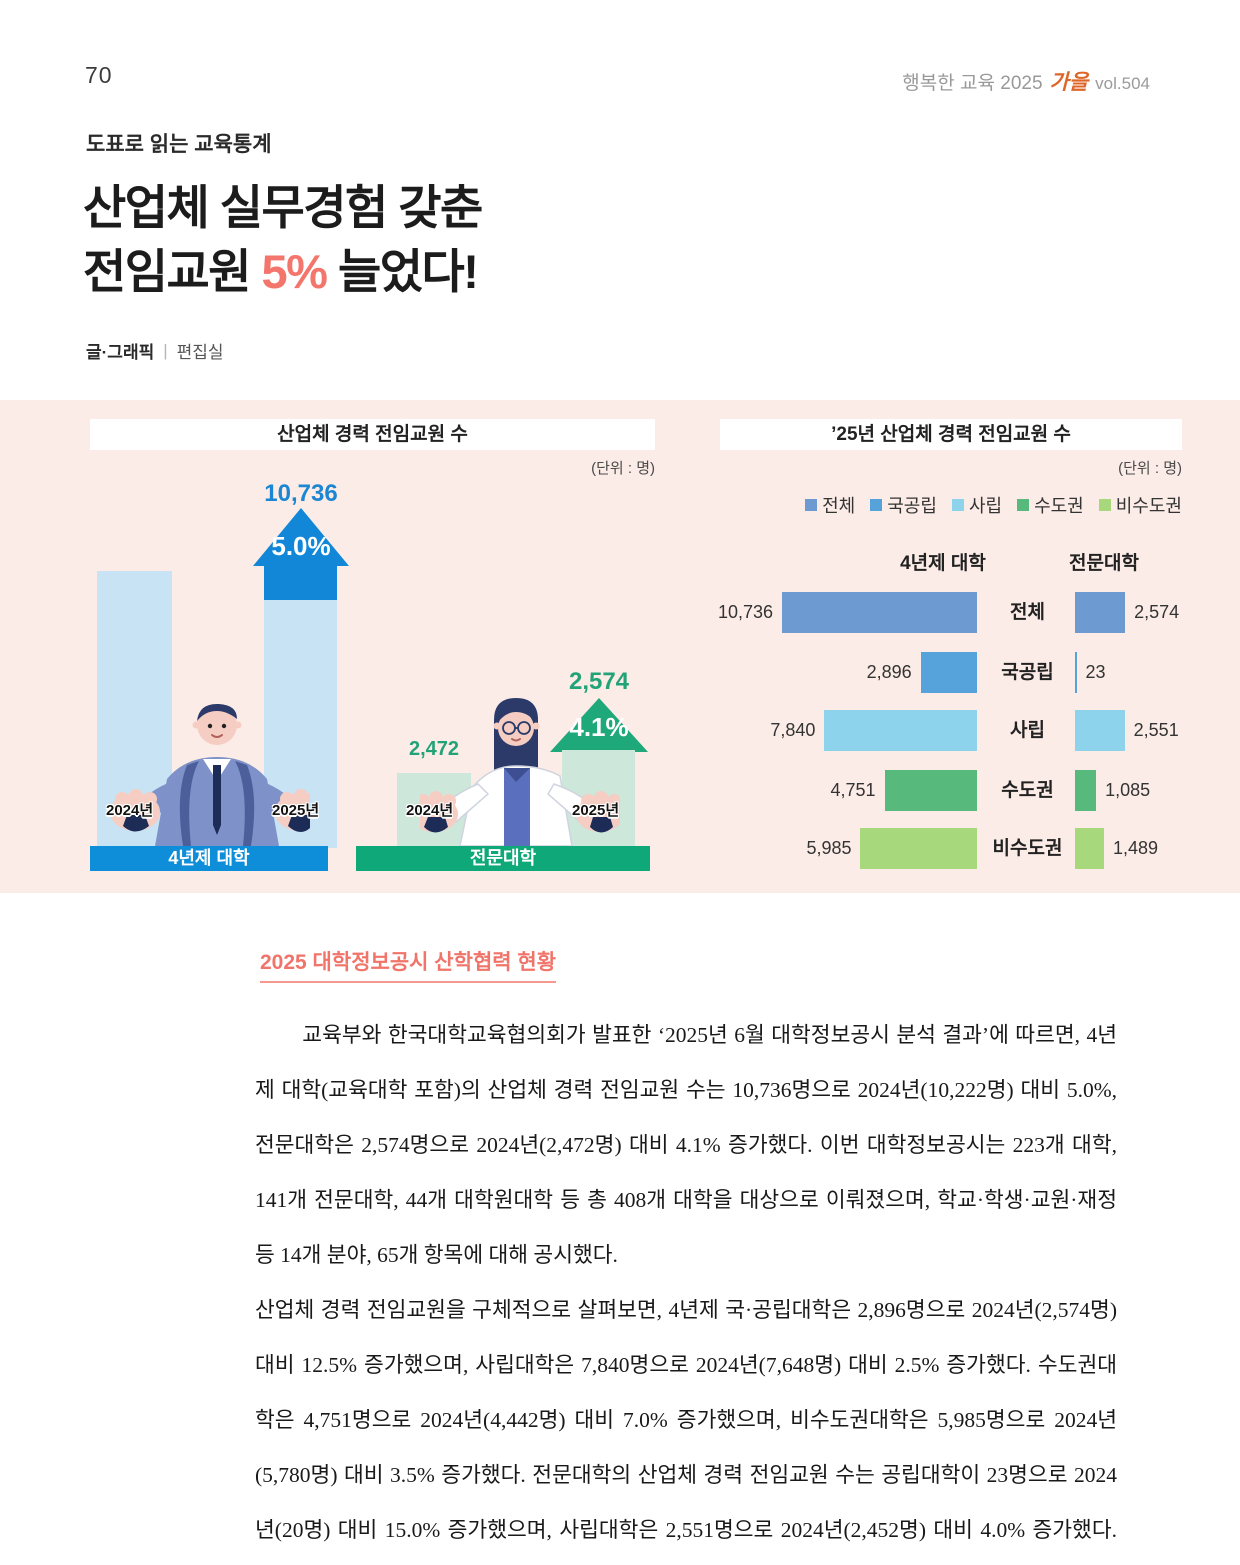 The image size is (1240, 1565). I want to click on chart-row: 2,896 국공립 23, so click(973, 672).